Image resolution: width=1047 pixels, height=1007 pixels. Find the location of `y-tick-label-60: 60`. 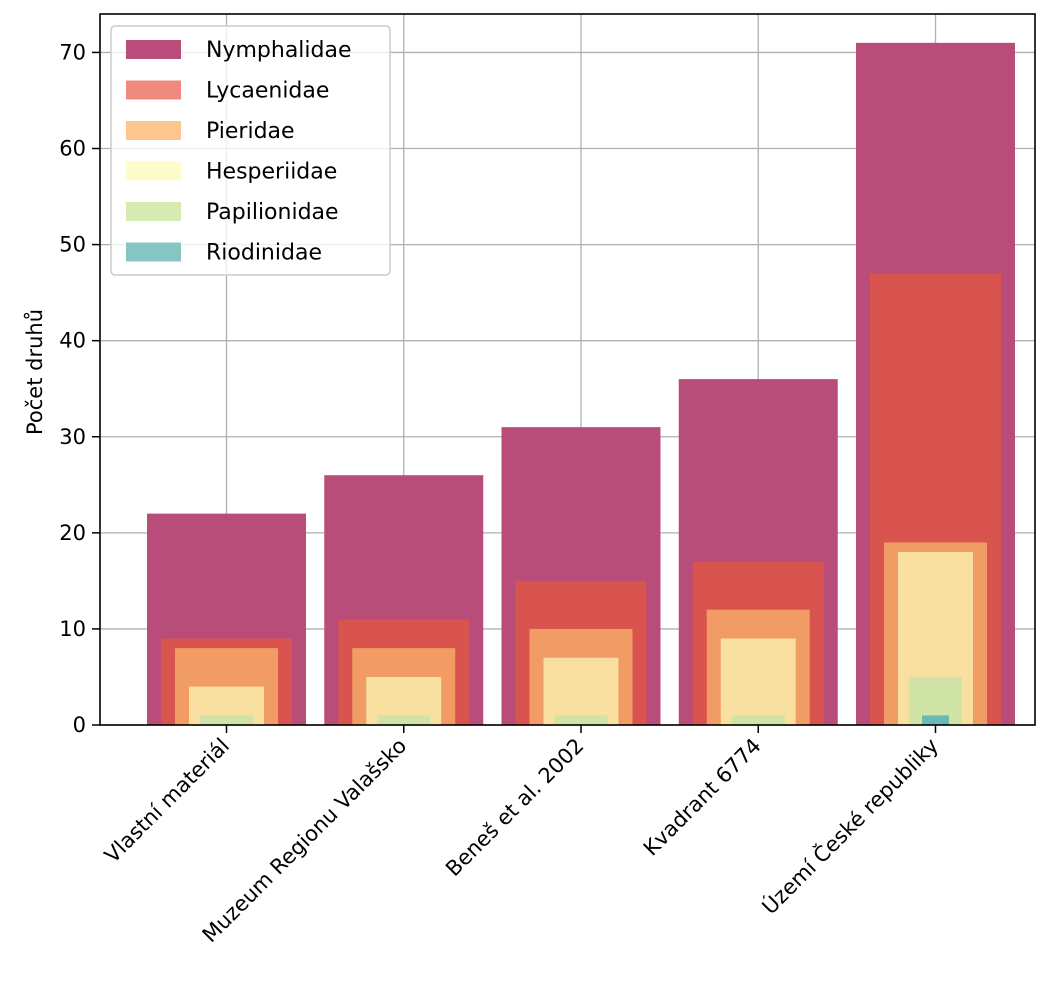

y-tick-label-60: 60 is located at coordinates (72, 149).